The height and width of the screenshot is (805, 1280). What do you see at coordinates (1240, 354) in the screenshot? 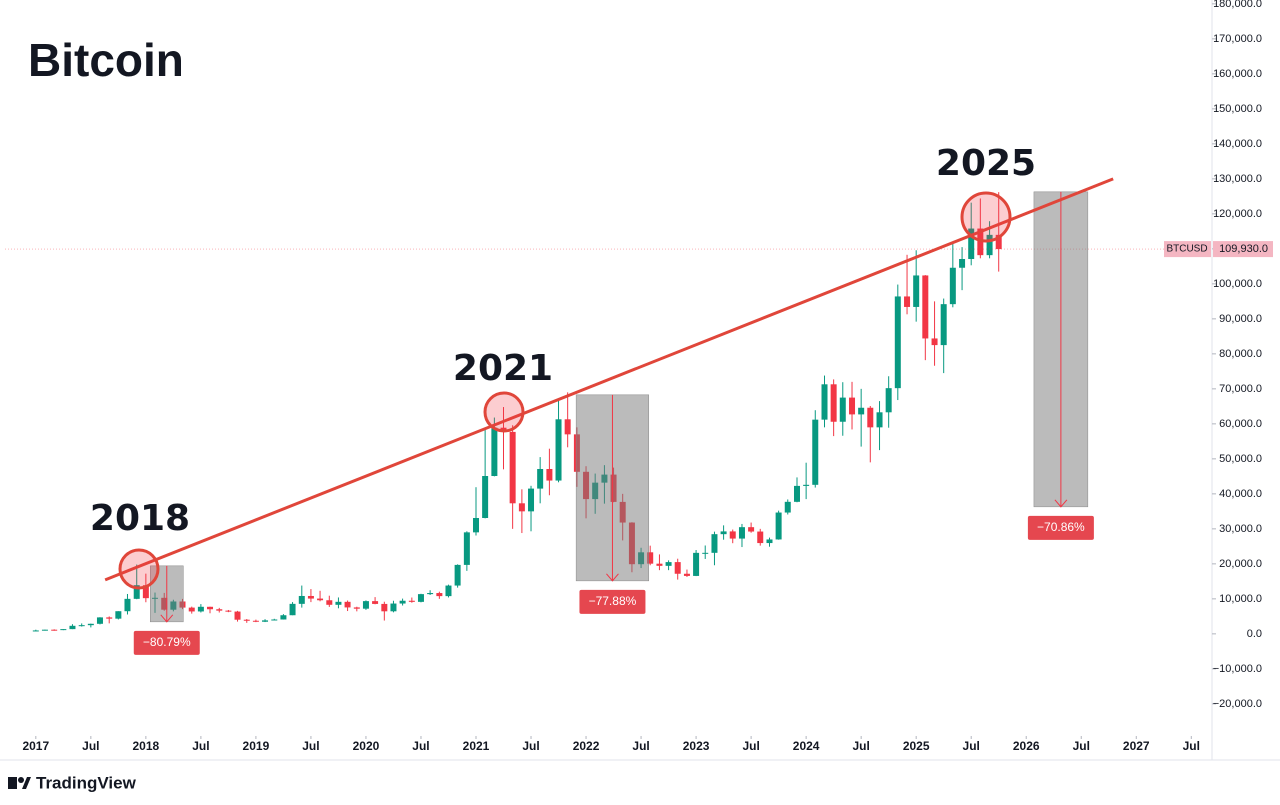
I see `y-tick-label: 80,000.0` at bounding box center [1240, 354].